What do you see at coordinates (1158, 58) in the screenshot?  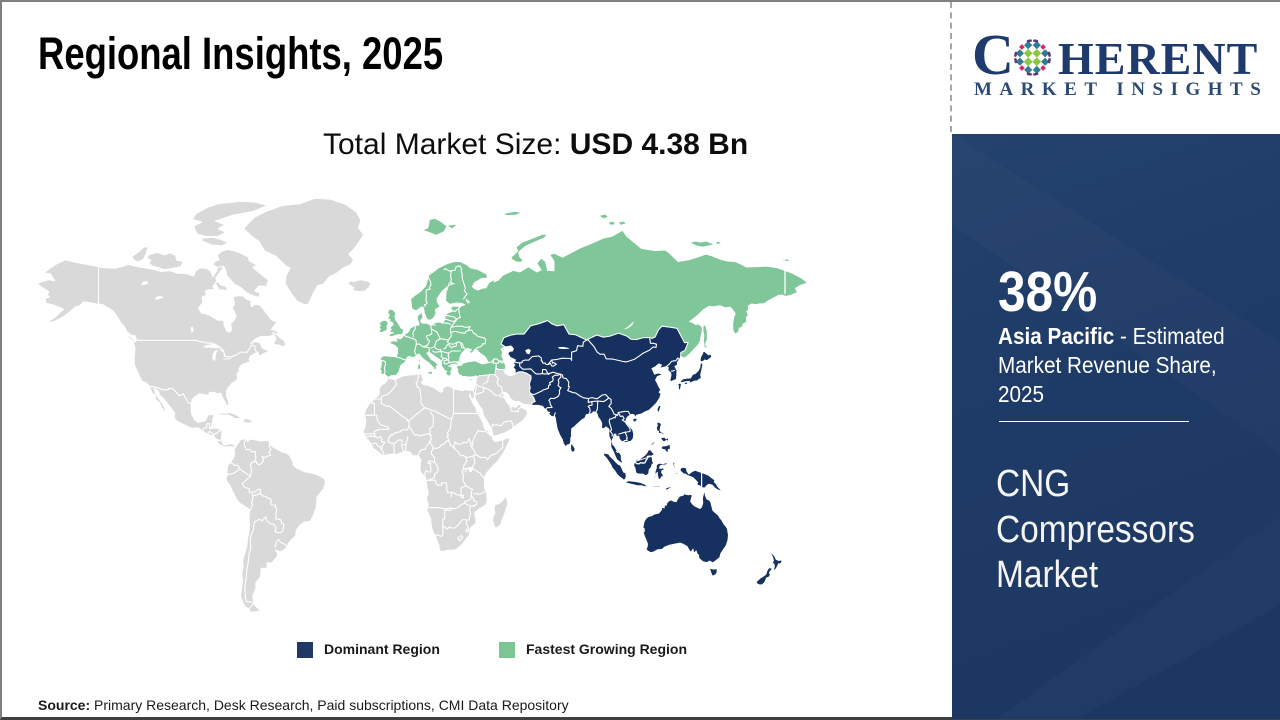 I see `svg-text: HERENT` at bounding box center [1158, 58].